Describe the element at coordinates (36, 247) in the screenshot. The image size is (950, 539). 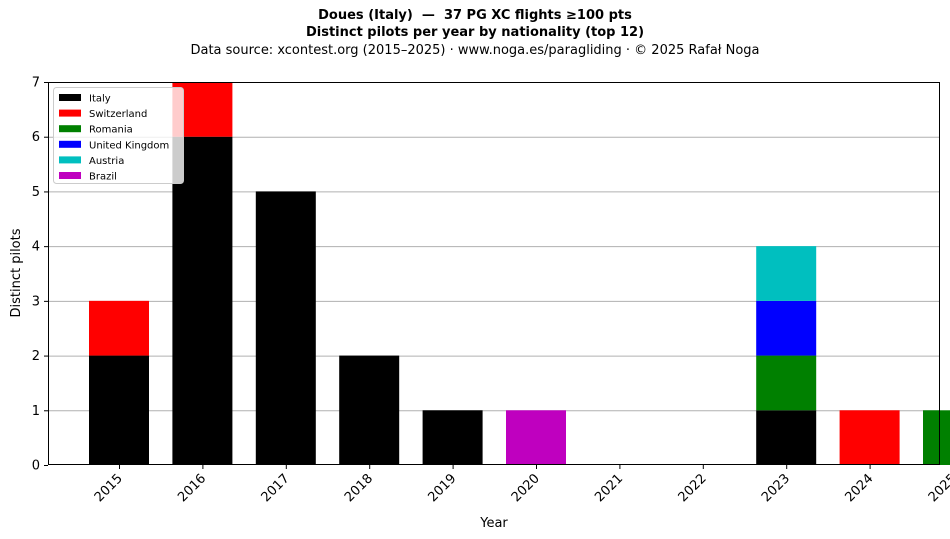
I see `y-tick-label: 4` at that location.